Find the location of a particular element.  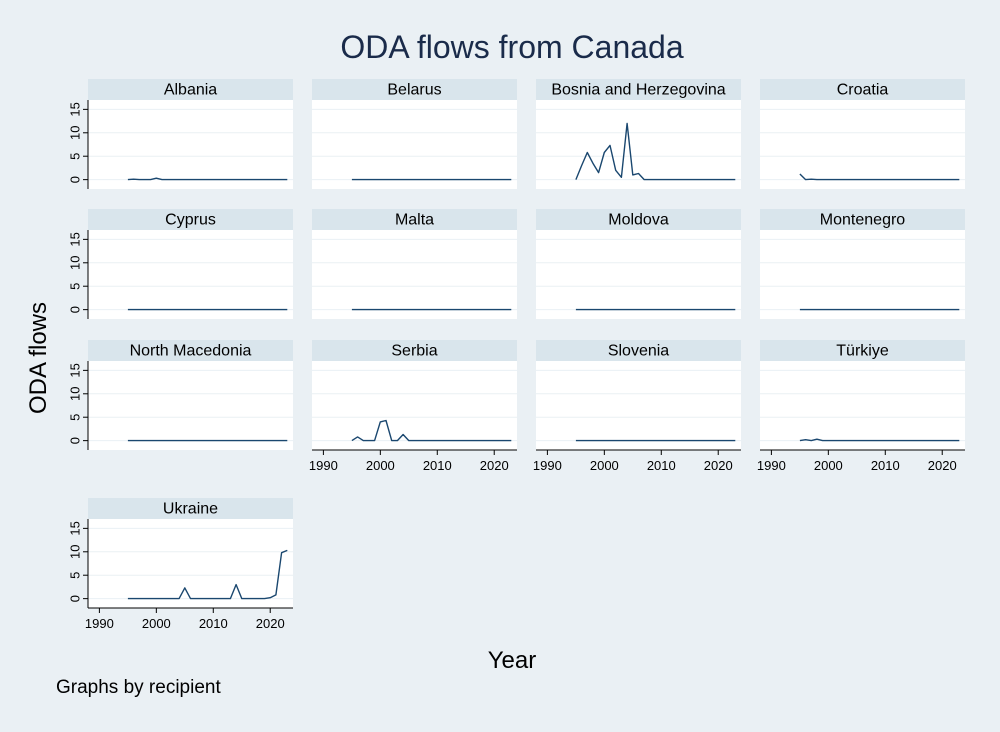

panel-title: Serbia is located at coordinates (414, 351).